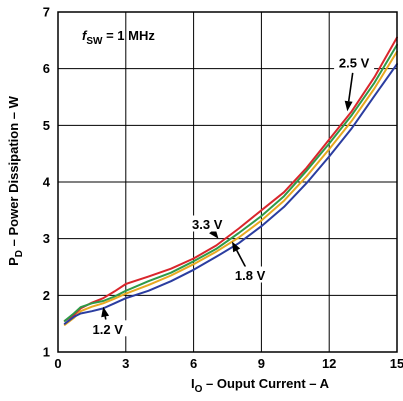  Describe the element at coordinates (46, 125) in the screenshot. I see `y-tick-label: 5` at that location.